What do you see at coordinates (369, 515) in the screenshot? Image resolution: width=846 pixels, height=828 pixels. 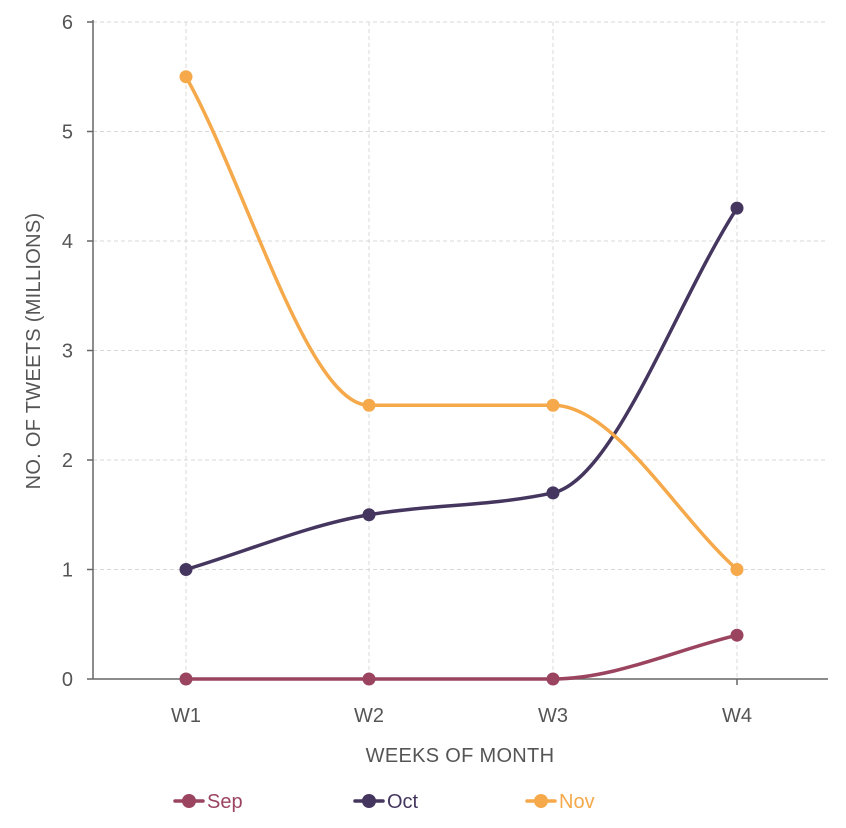 I see `data-point-oct-w2` at bounding box center [369, 515].